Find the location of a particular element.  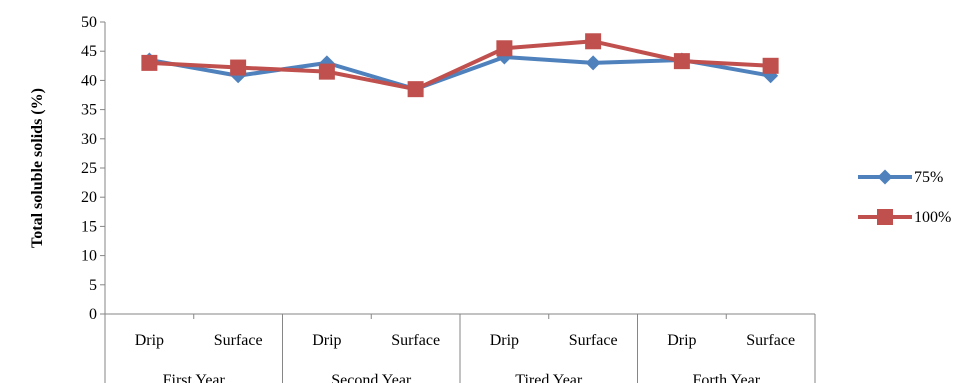

y-tick-label: 20 is located at coordinates (89, 197).